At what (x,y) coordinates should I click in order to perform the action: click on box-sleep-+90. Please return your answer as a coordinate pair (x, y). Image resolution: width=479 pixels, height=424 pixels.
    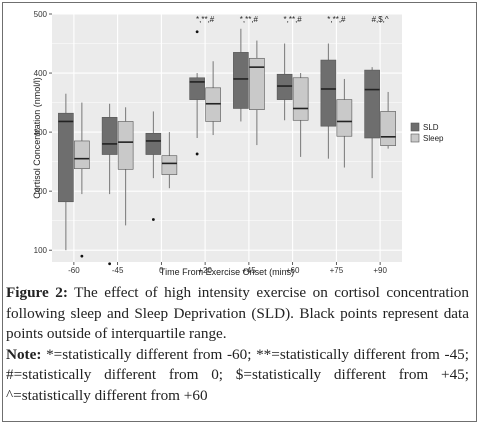
    Looking at the image, I should click on (388, 120).